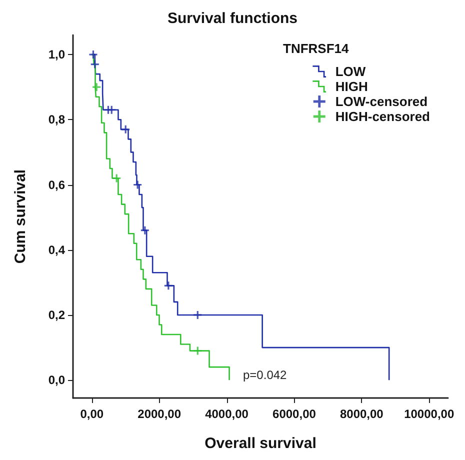 This screenshot has width=465, height=460. What do you see at coordinates (350, 71) in the screenshot?
I see `legend-label: LOW` at bounding box center [350, 71].